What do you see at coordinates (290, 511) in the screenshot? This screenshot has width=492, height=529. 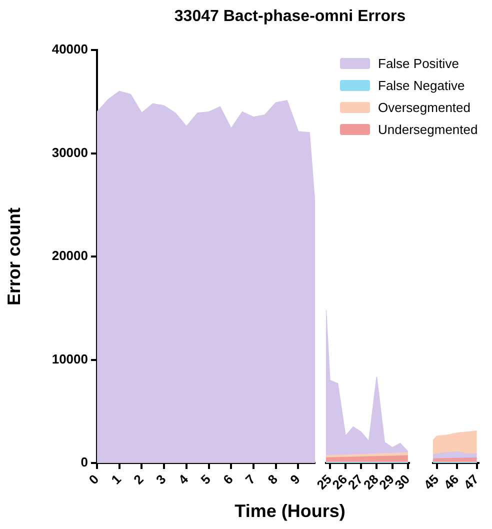 I see `x-axis-title: Time (Hours)` at bounding box center [290, 511].